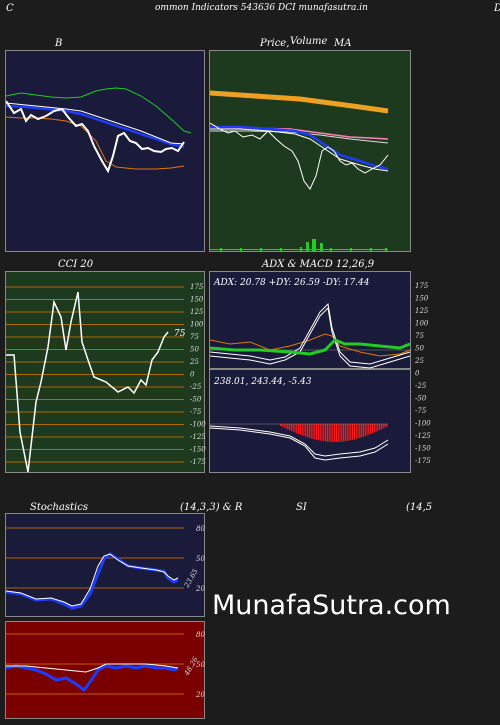  I want to click on macd-plot: 238.01, 243.44, -5.43, so click(299, 419).